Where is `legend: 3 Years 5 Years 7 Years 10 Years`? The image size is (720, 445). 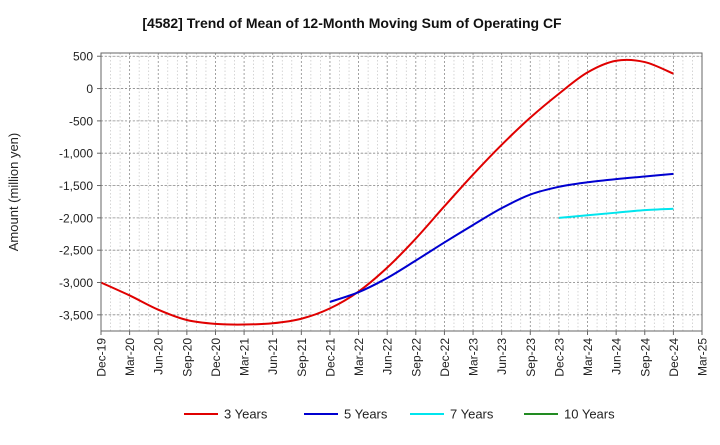
legend: 3 Years 5 Years 7 Years 10 Years is located at coordinates (399, 414).